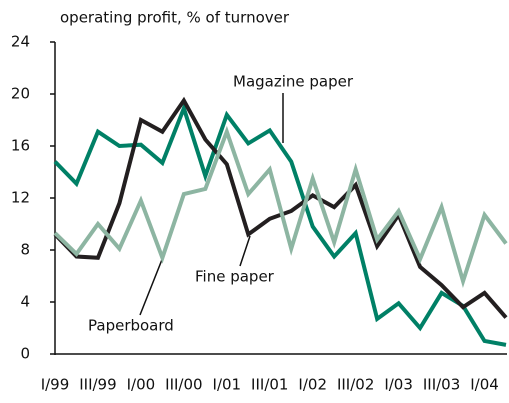 This screenshot has height=403, width=509. What do you see at coordinates (55, 385) in the screenshot?
I see `x-tick-label: I/99` at bounding box center [55, 385].